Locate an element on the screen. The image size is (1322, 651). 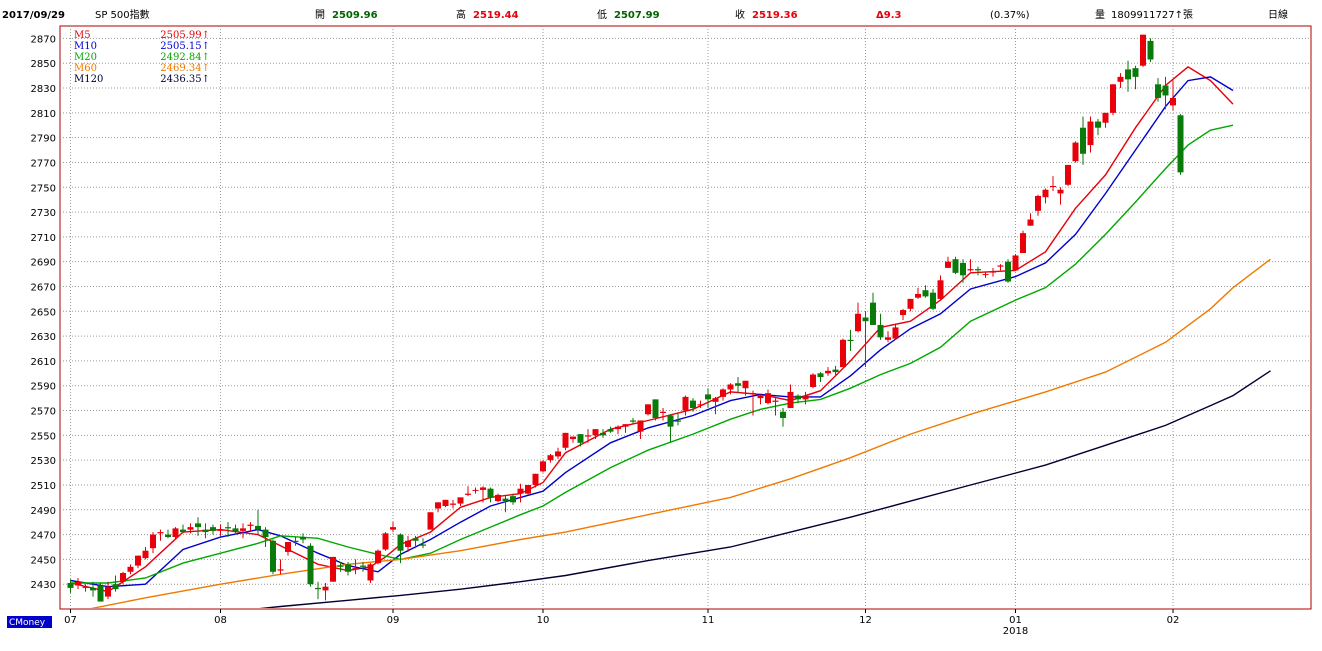
x-tick-label: 12 is located at coordinates (865, 620).